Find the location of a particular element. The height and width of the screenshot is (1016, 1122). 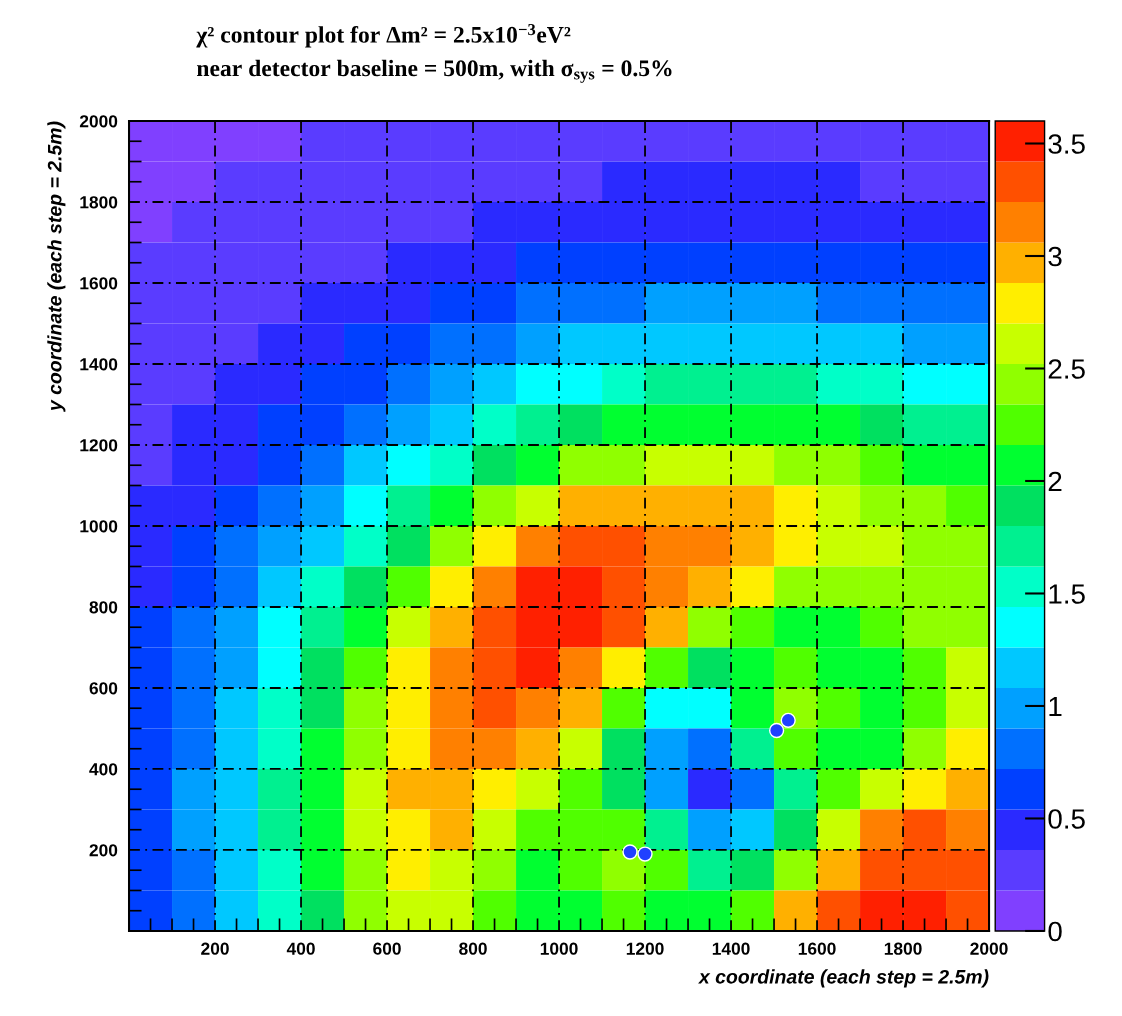

x-tick-label: 1600 is located at coordinates (817, 948).